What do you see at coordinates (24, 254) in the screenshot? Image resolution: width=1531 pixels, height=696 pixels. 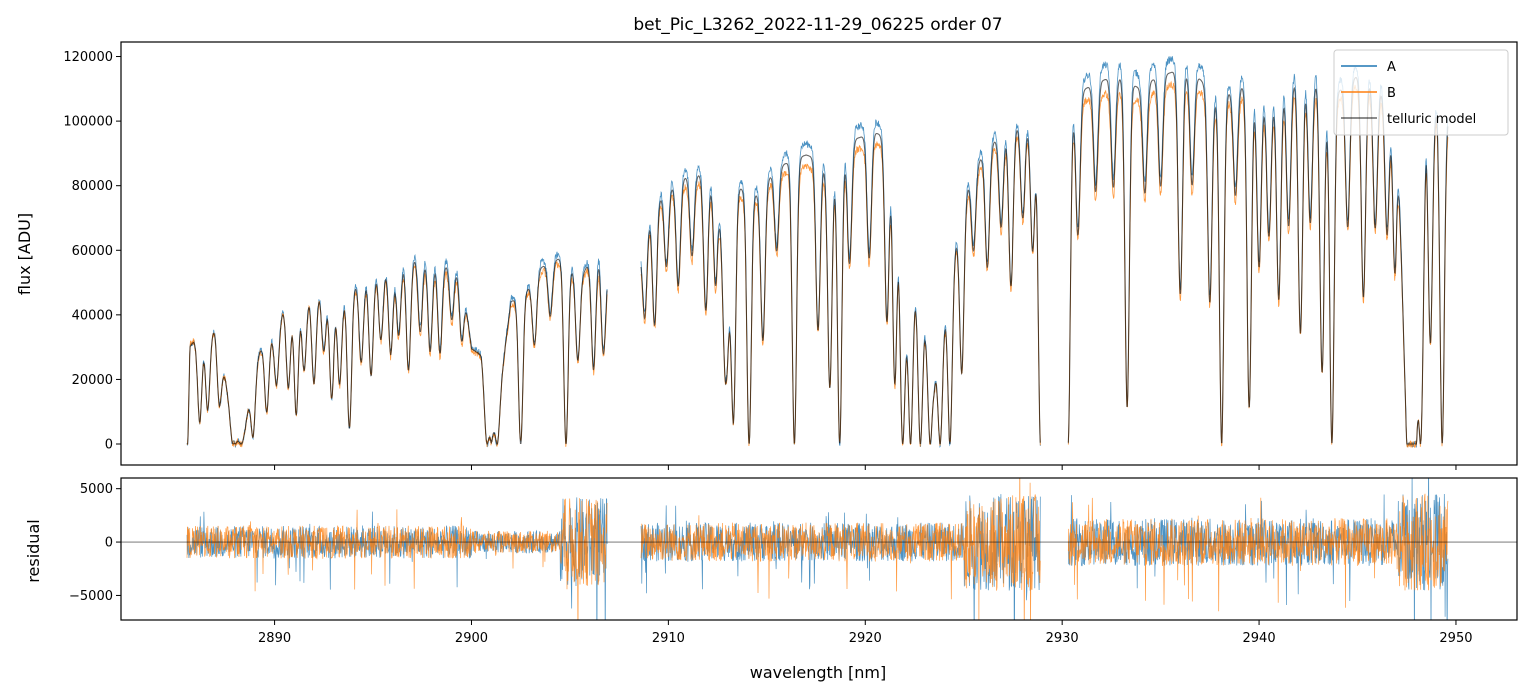 I see `flux-y-axis-label: flux [ADU]` at bounding box center [24, 254].